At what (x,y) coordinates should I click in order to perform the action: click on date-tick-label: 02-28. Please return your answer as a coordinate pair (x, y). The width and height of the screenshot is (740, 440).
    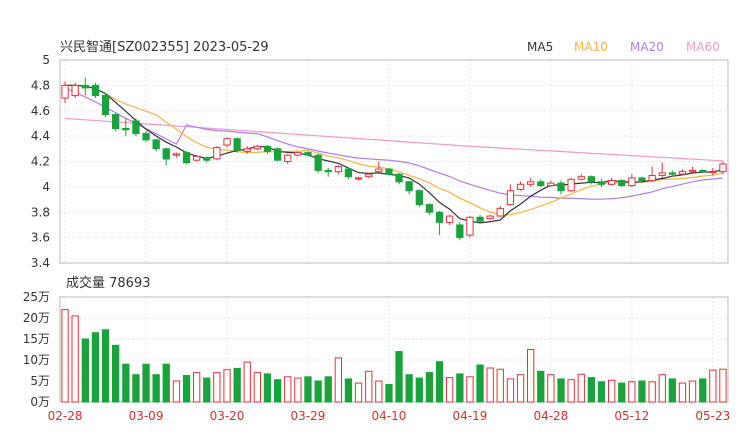
    Looking at the image, I should click on (65, 416).